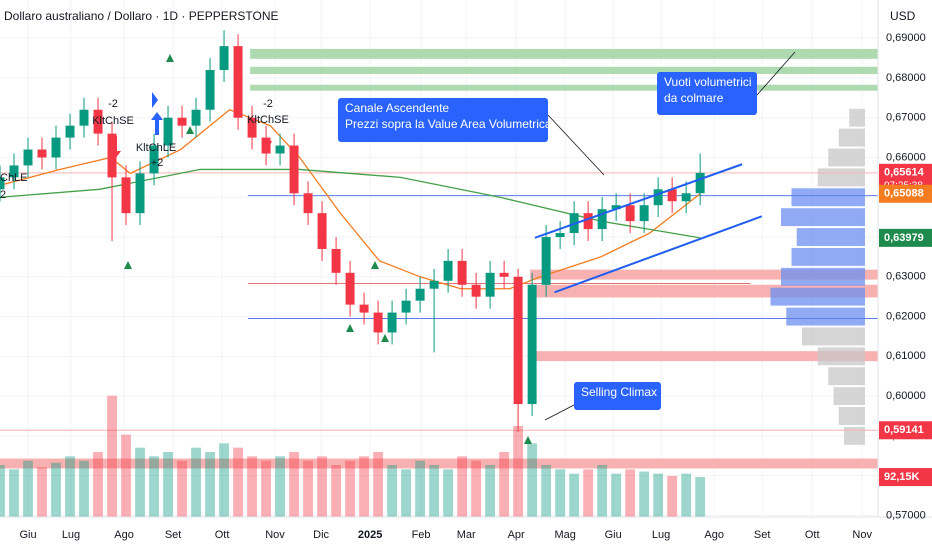 Image resolution: width=932 pixels, height=550 pixels. What do you see at coordinates (904, 173) in the screenshot?
I see `price-badge-label: 0,65614` at bounding box center [904, 173].